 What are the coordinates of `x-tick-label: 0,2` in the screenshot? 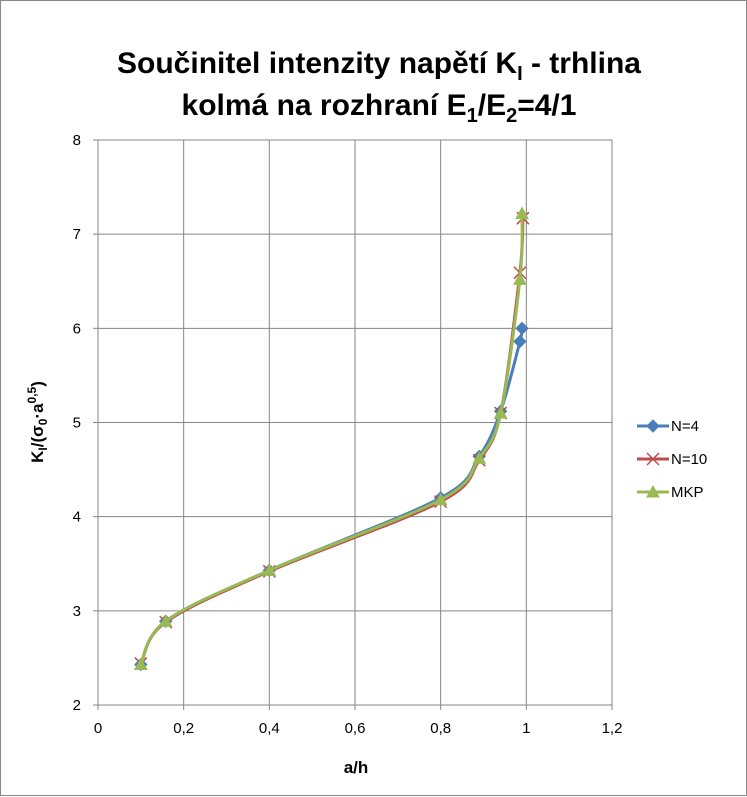 It's located at (183, 728).